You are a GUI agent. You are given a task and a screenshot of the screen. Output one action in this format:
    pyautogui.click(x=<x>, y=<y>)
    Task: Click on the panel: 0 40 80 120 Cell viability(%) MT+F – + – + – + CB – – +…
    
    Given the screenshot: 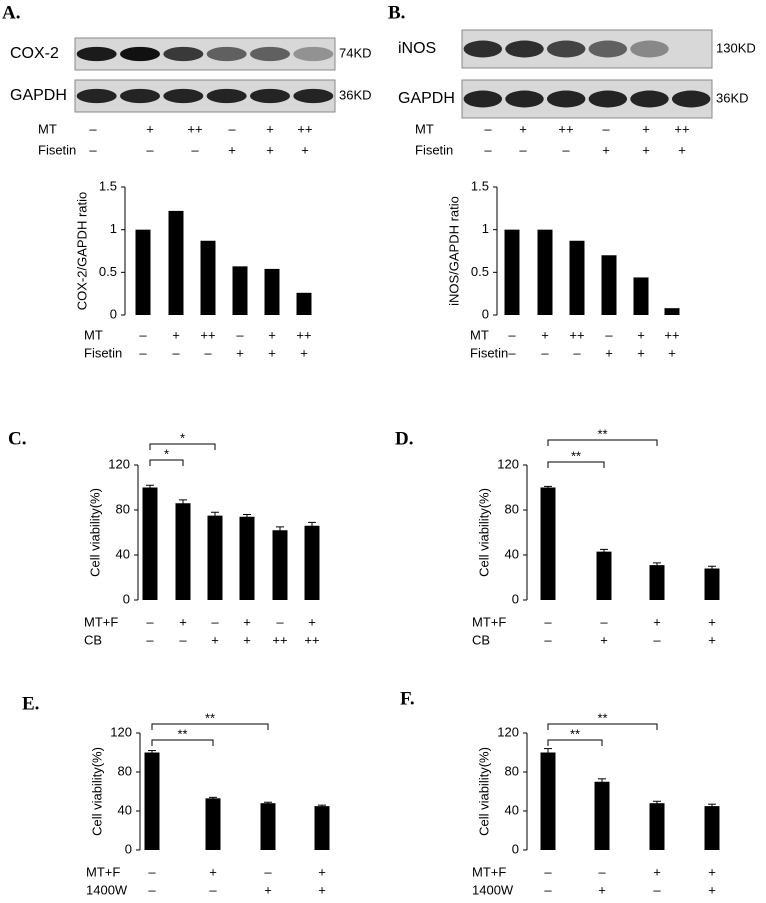 What is the action you would take?
    pyautogui.click(x=164, y=537)
    